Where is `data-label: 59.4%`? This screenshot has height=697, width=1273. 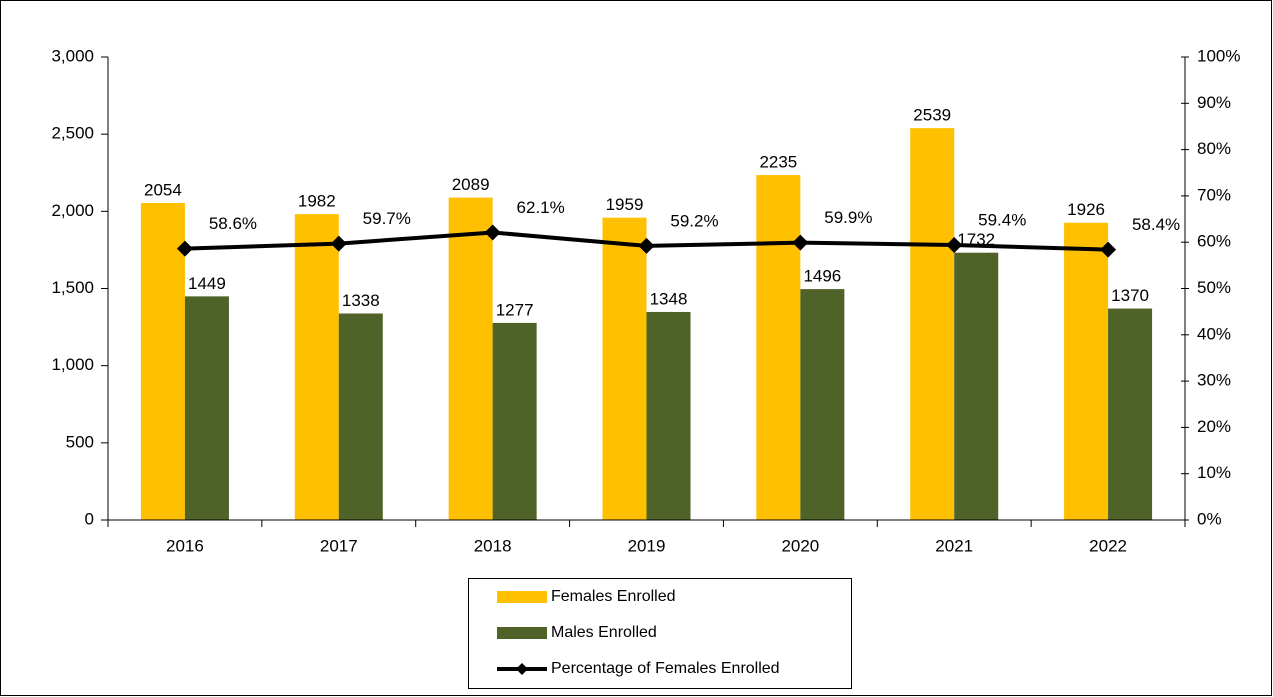 data-label: 59.4% is located at coordinates (1002, 219).